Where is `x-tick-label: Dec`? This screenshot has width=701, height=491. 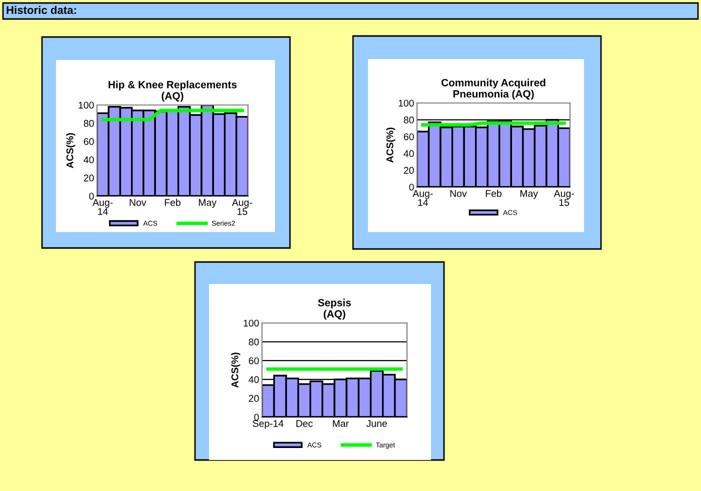
x-tick-label: Dec is located at coordinates (304, 423).